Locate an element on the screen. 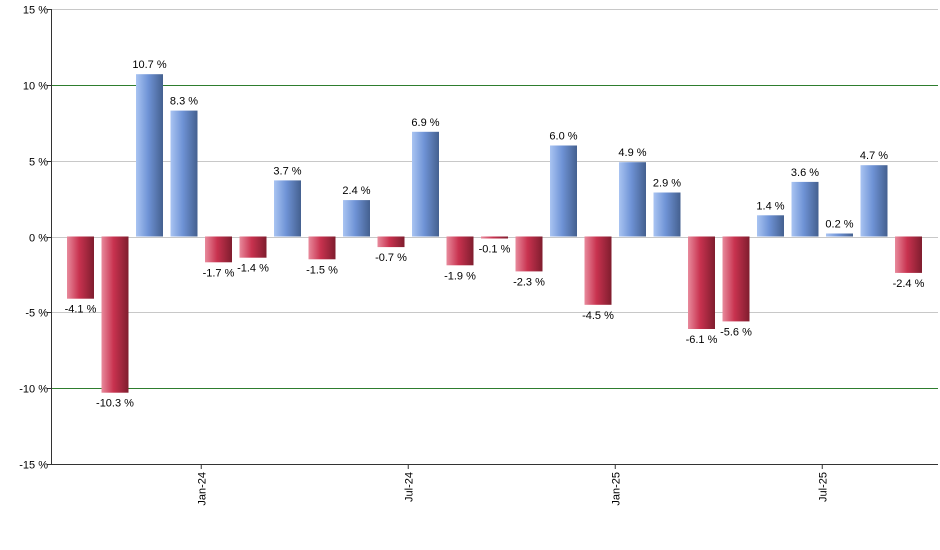 This screenshot has width=940, height=550. y-tick-label: 0 % is located at coordinates (38, 239).